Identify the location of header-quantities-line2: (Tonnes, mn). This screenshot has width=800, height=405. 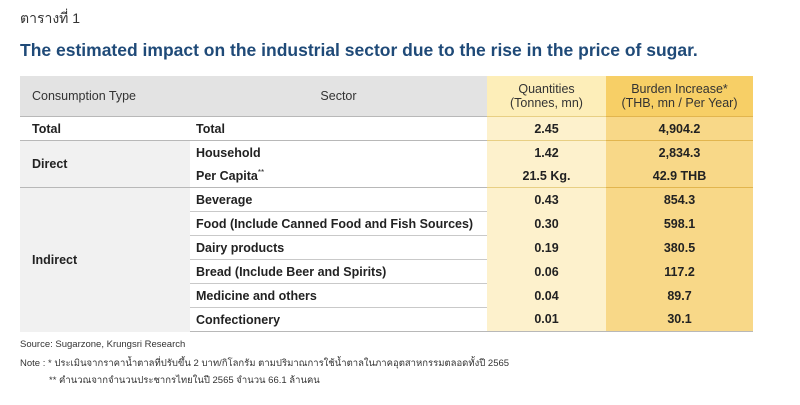
(546, 103).